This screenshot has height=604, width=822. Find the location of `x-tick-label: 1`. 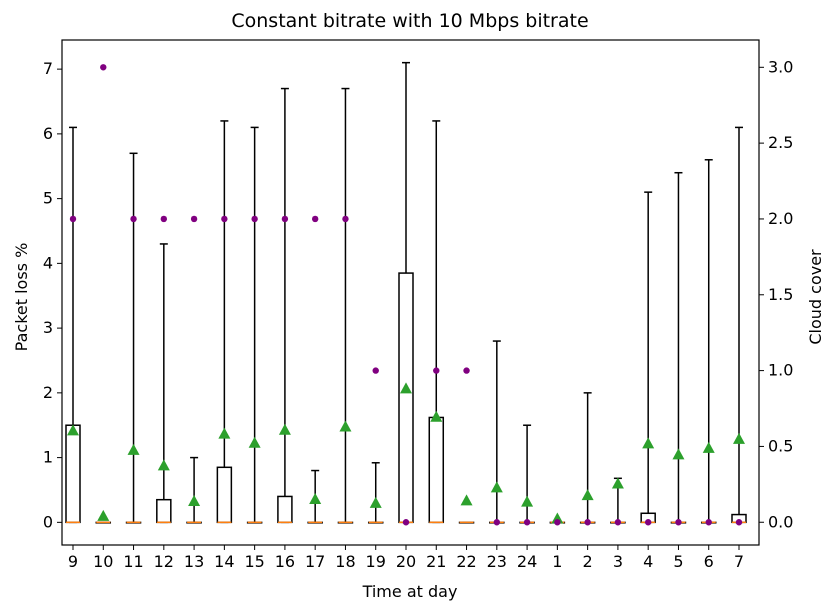

x-tick-label: 1 is located at coordinates (557, 561).